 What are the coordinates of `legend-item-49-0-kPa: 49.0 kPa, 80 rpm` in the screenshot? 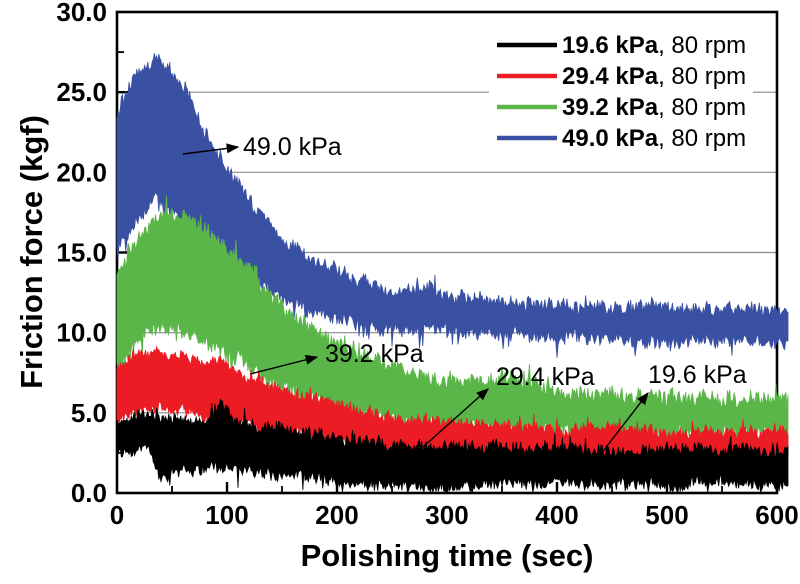 It's located at (621, 138).